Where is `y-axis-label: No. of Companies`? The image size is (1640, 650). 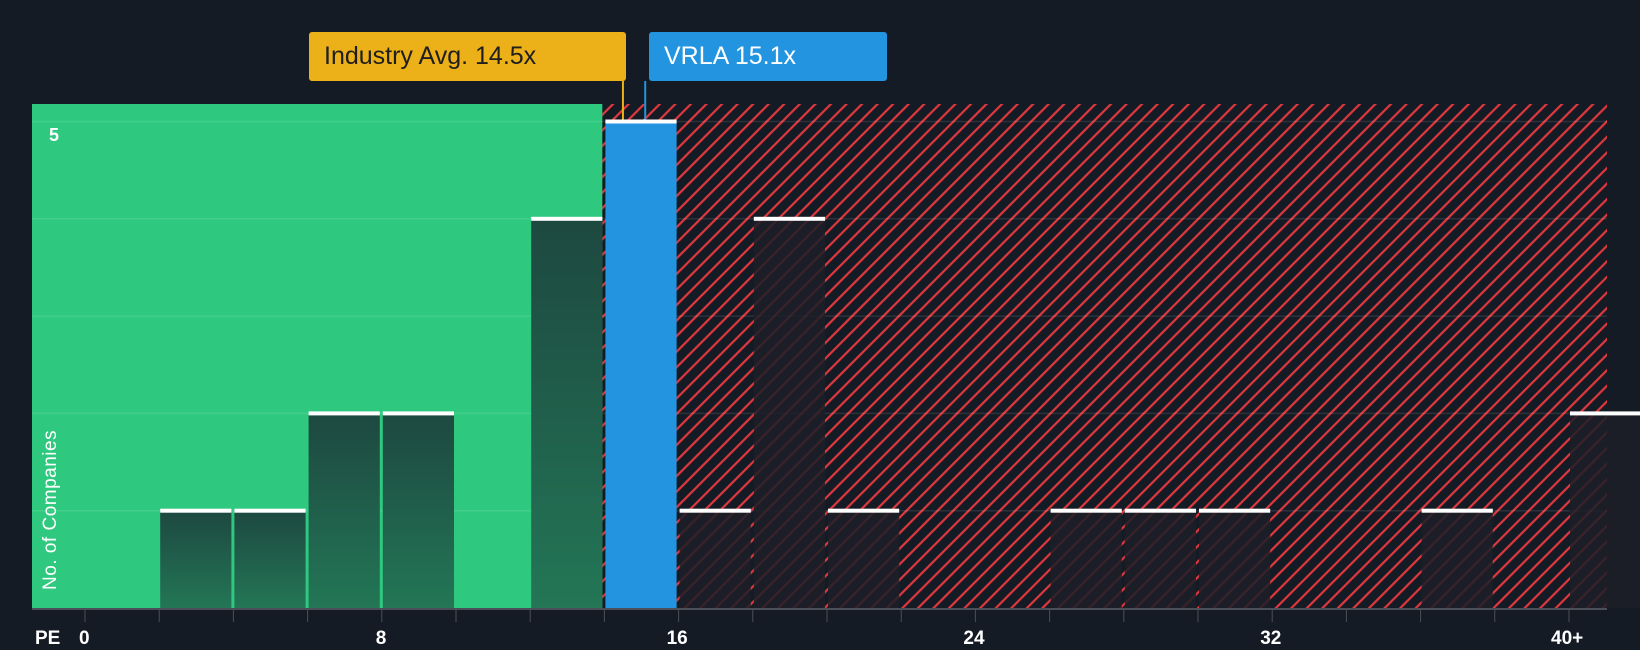
y-axis-label: No. of Companies is located at coordinates (50, 509).